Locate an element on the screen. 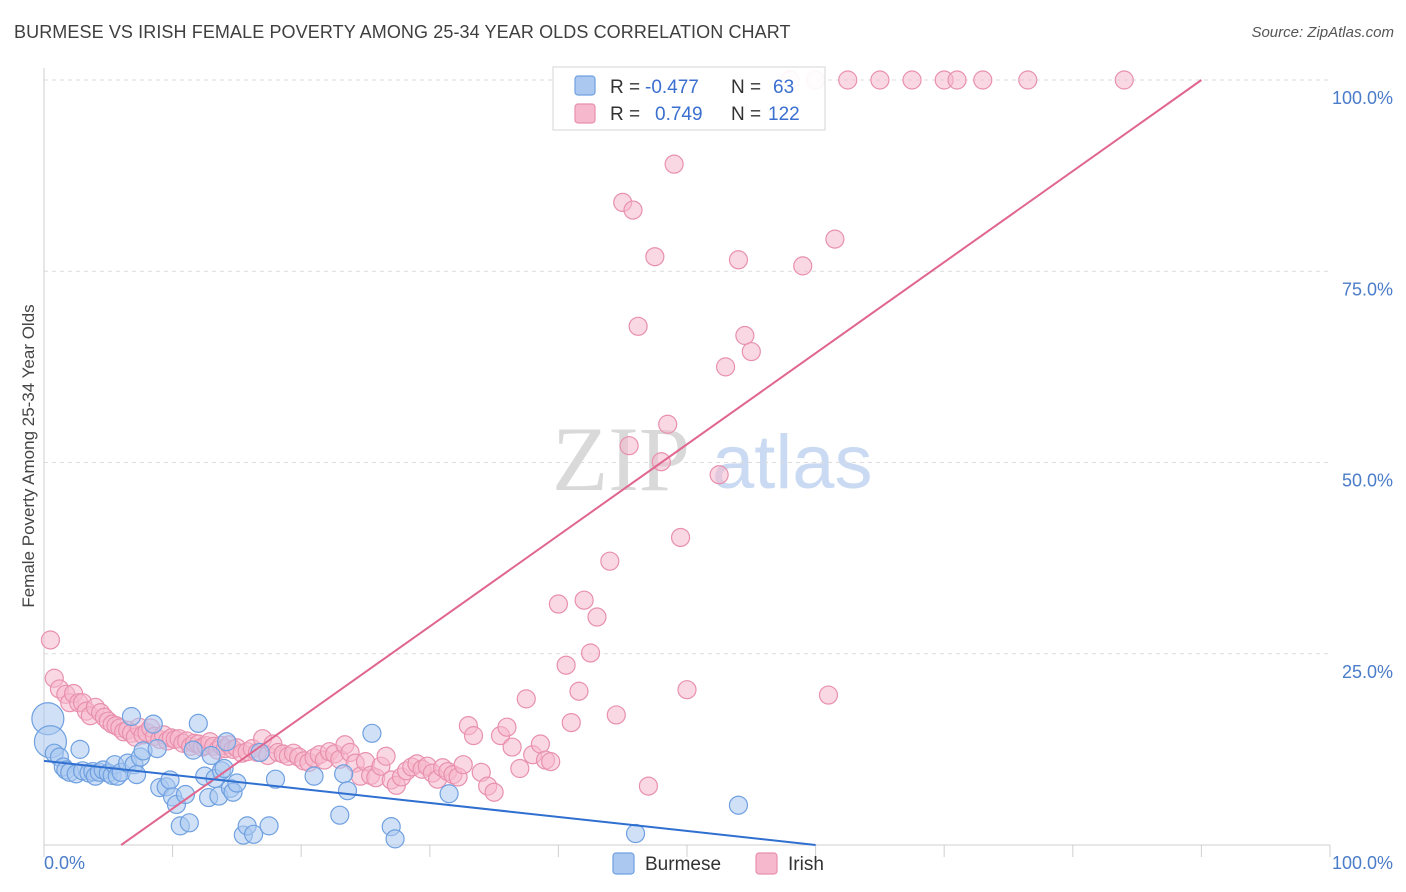 The height and width of the screenshot is (892, 1406). y-tick-label-50: 50.0% is located at coordinates (1367, 481).